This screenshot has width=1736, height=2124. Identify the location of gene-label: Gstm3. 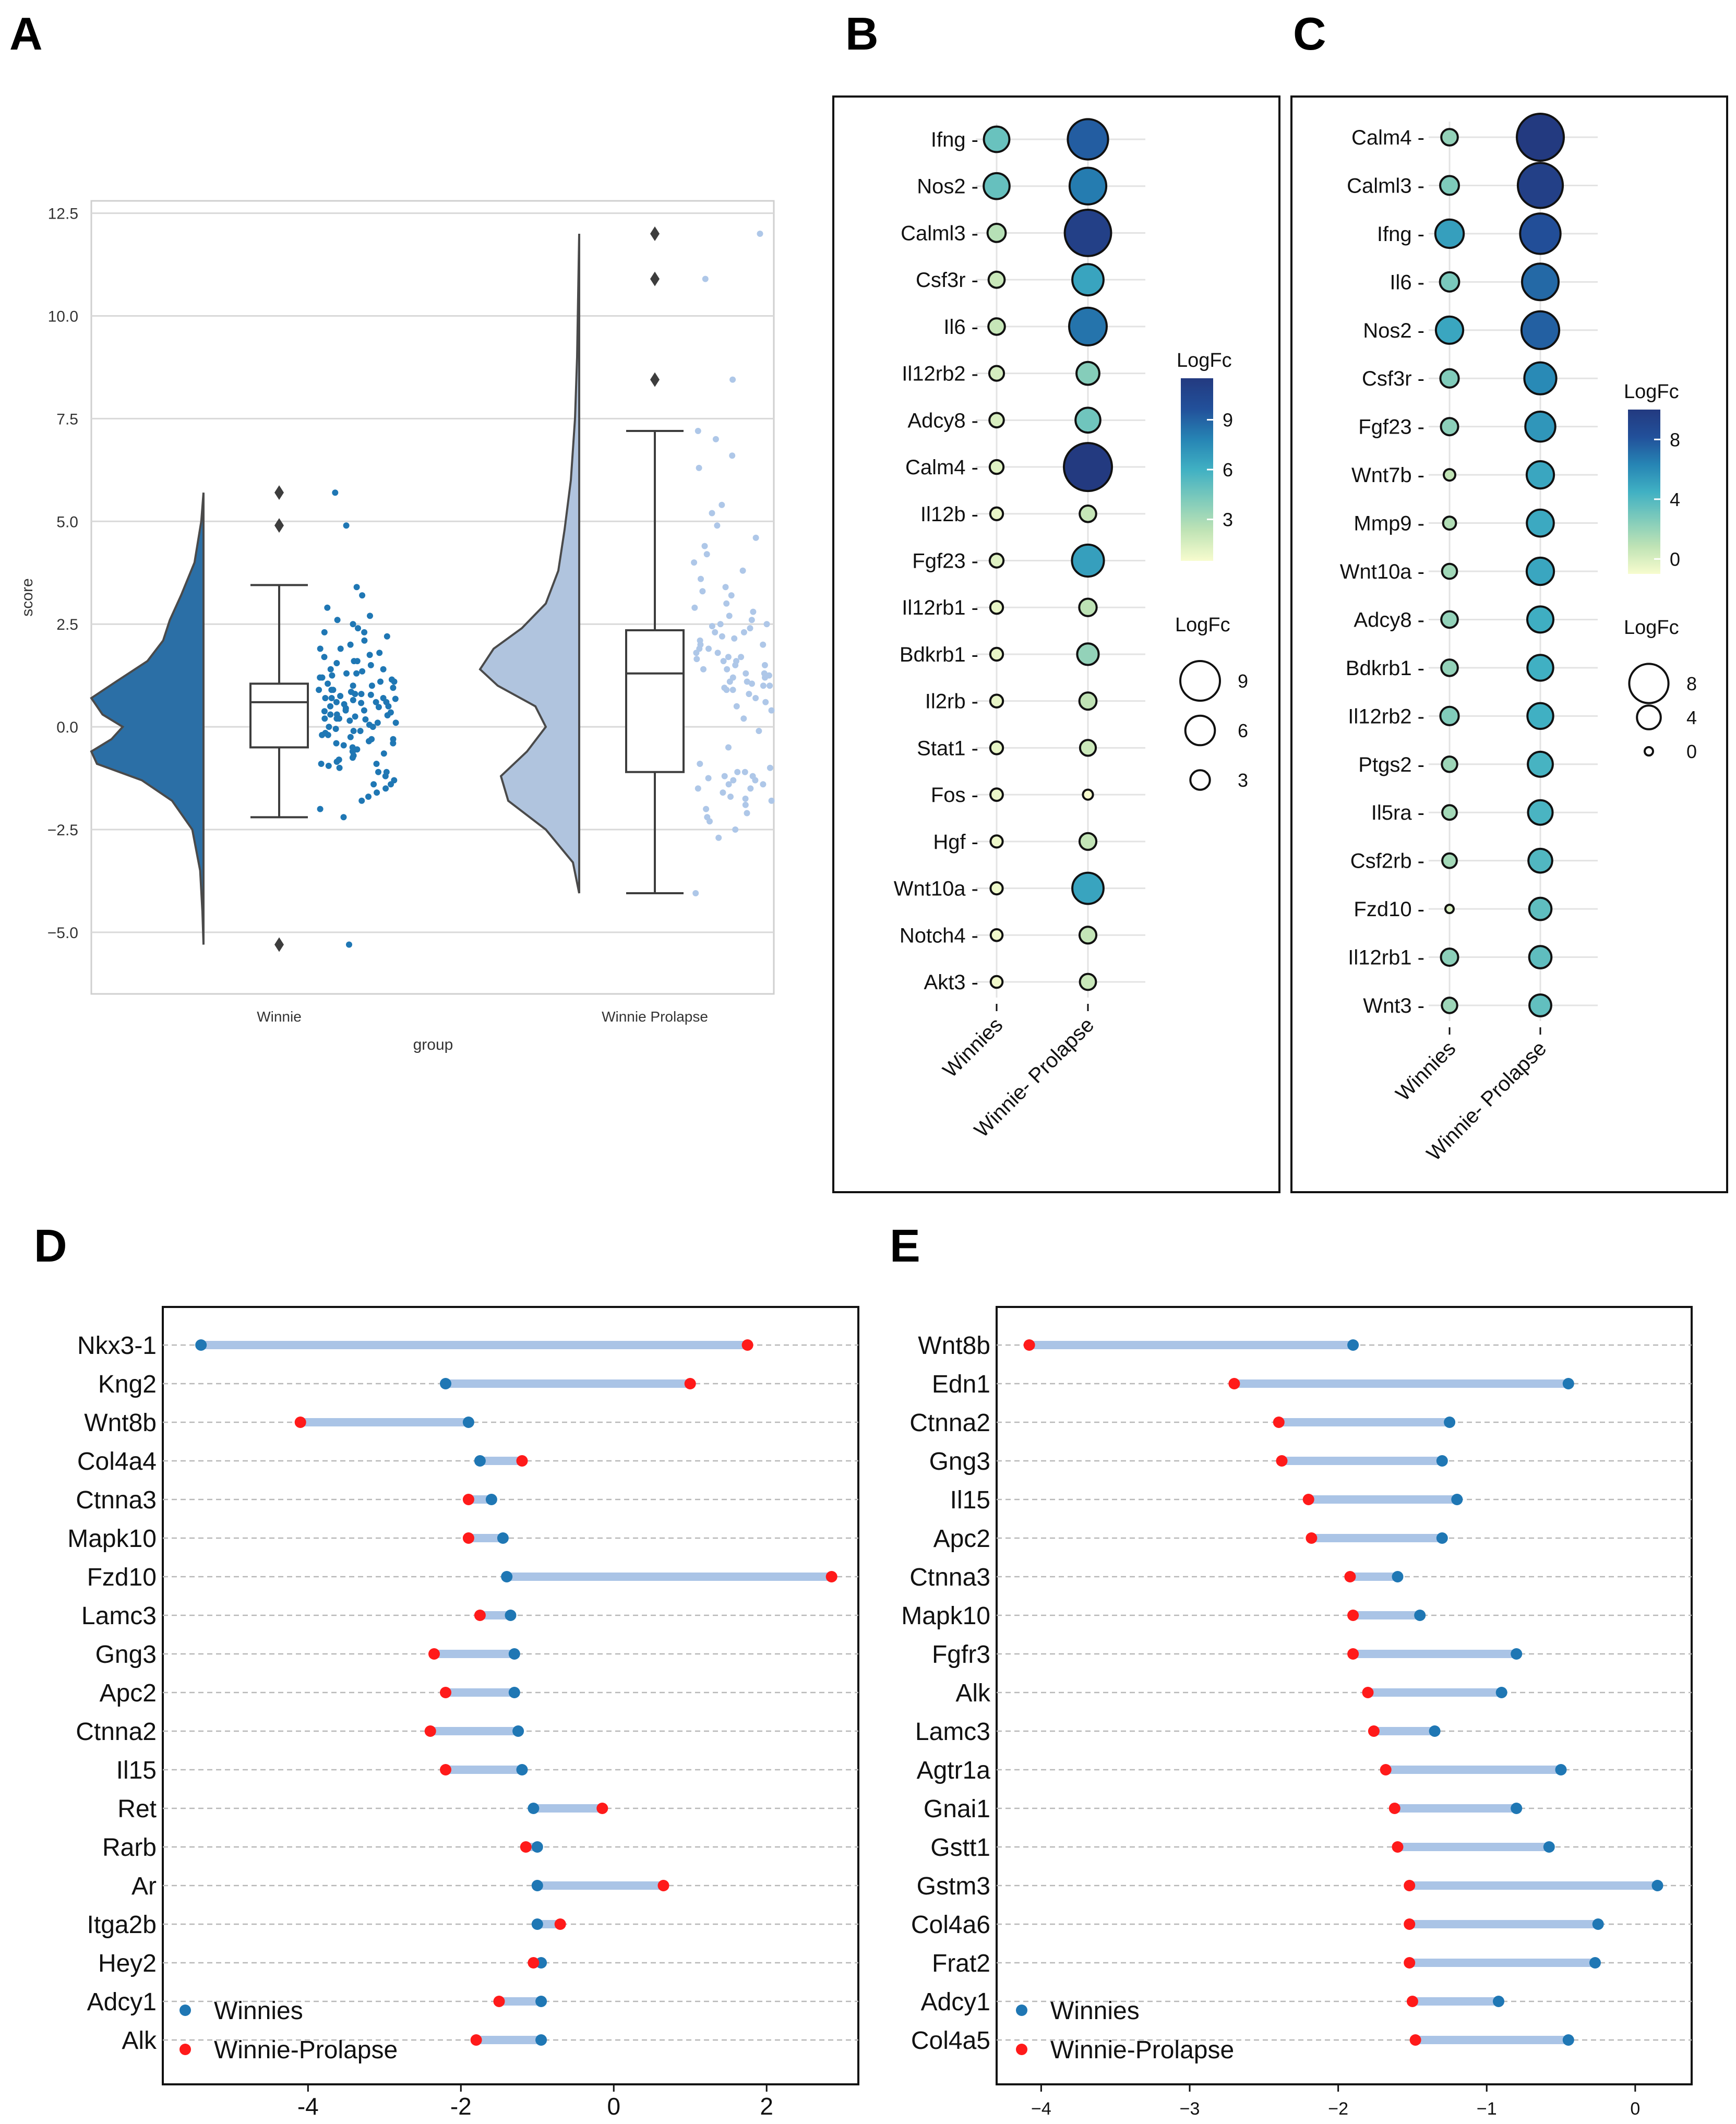
(953, 1886).